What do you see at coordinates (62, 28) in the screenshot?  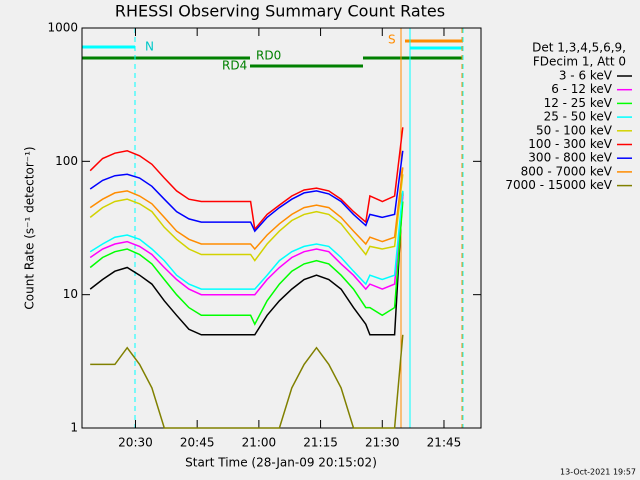 I see `y-tick-label: 1000` at bounding box center [62, 28].